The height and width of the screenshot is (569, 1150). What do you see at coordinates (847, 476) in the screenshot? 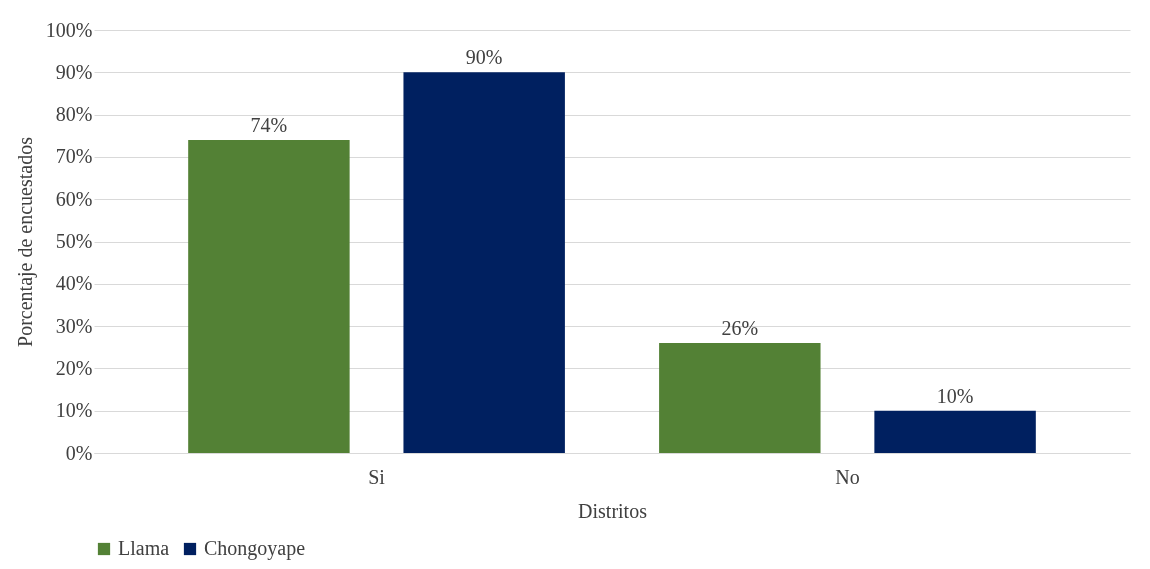
I see `x-tick-label: No` at bounding box center [847, 476].